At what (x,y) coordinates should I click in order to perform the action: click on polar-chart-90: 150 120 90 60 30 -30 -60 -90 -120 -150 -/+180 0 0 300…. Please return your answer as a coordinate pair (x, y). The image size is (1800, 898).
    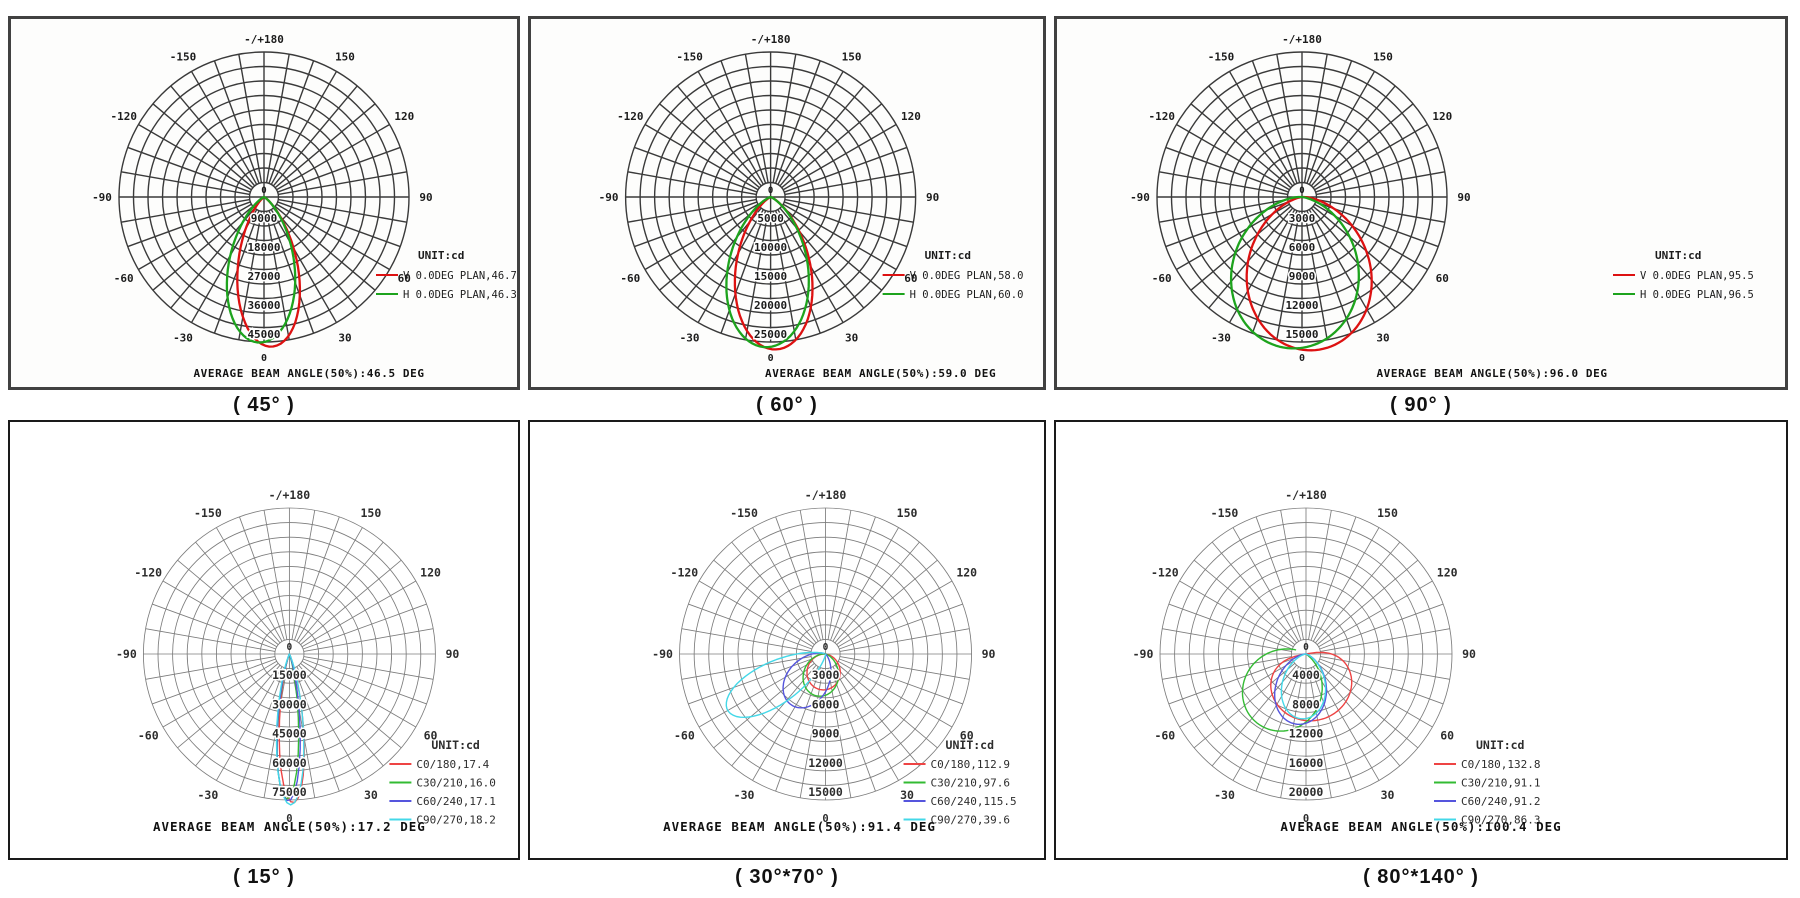
    Looking at the image, I should click on (1442, 206).